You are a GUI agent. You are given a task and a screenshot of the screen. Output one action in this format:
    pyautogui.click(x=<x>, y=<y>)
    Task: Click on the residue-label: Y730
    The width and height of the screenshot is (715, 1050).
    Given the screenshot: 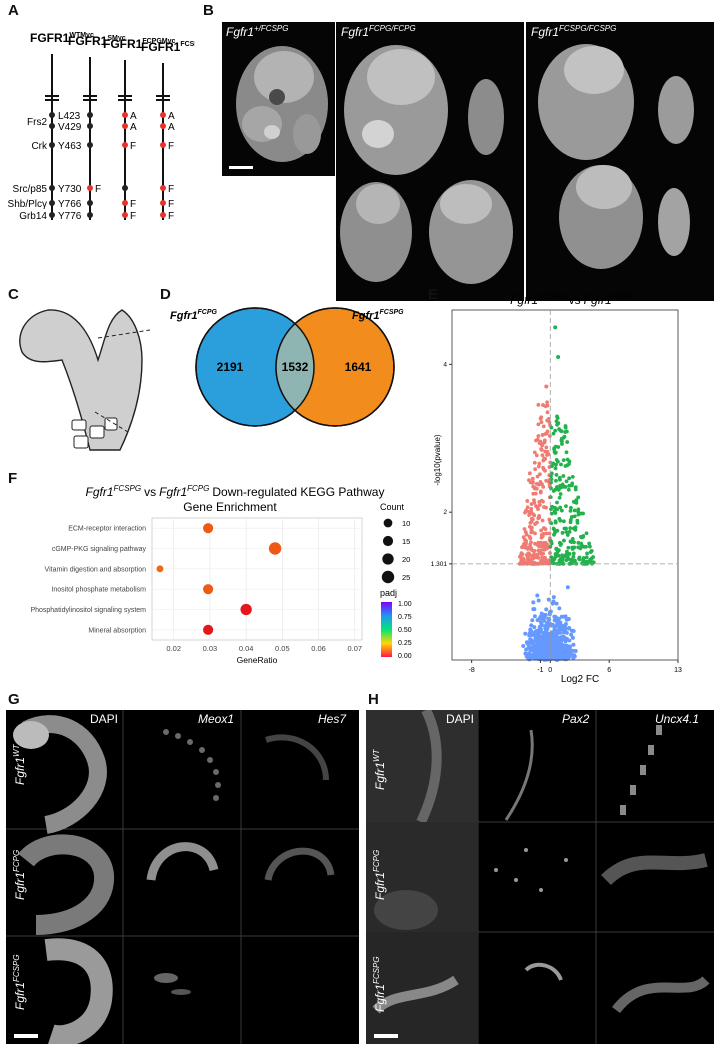 What is the action you would take?
    pyautogui.click(x=70, y=189)
    